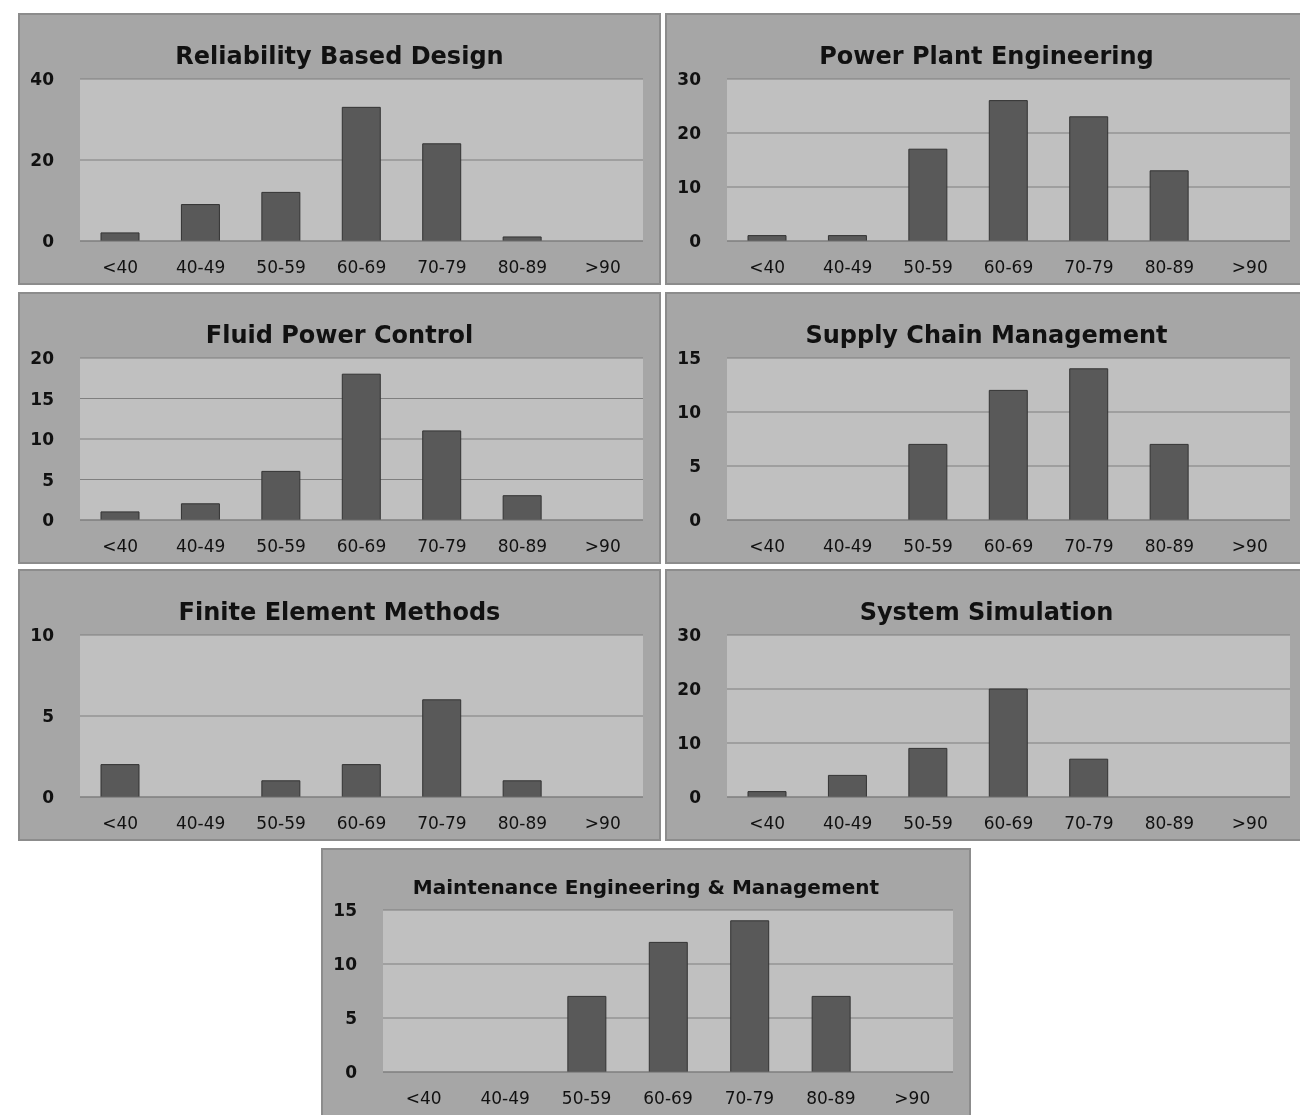 The image size is (1300, 1115). I want to click on chart-title: Maintenance Engineering & Management, so click(646, 887).